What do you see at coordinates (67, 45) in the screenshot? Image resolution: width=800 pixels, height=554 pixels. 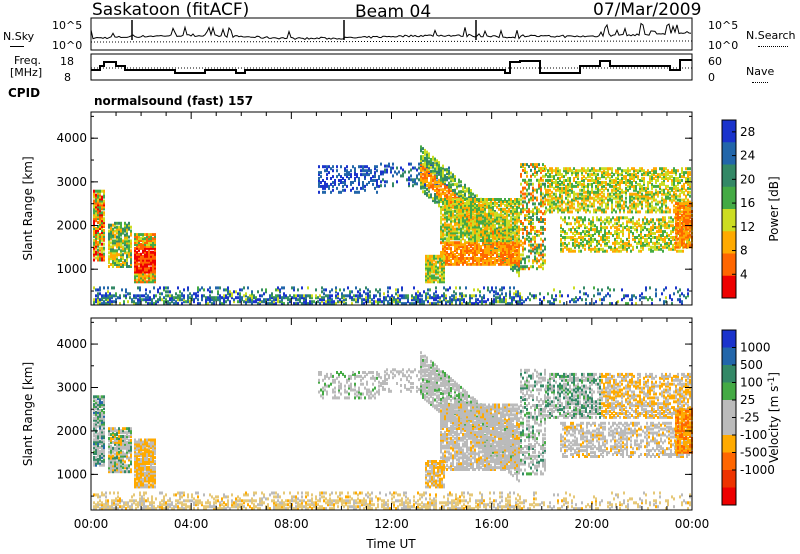 I see `noise-sky-tick-low: 10^0` at bounding box center [67, 45].